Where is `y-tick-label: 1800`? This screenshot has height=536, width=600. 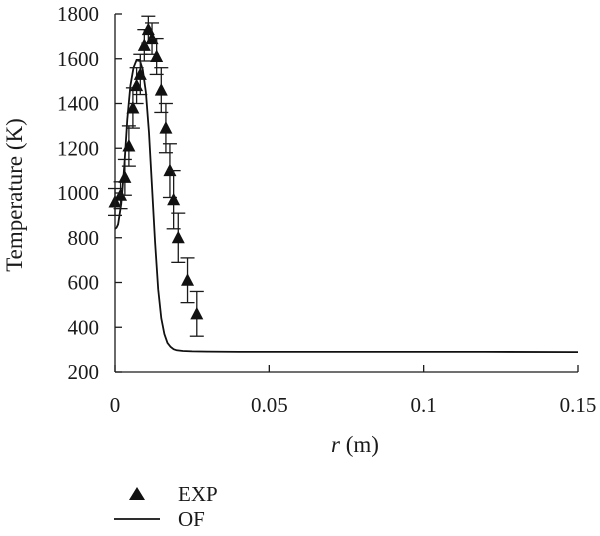 y-tick-label: 1800 is located at coordinates (78, 14).